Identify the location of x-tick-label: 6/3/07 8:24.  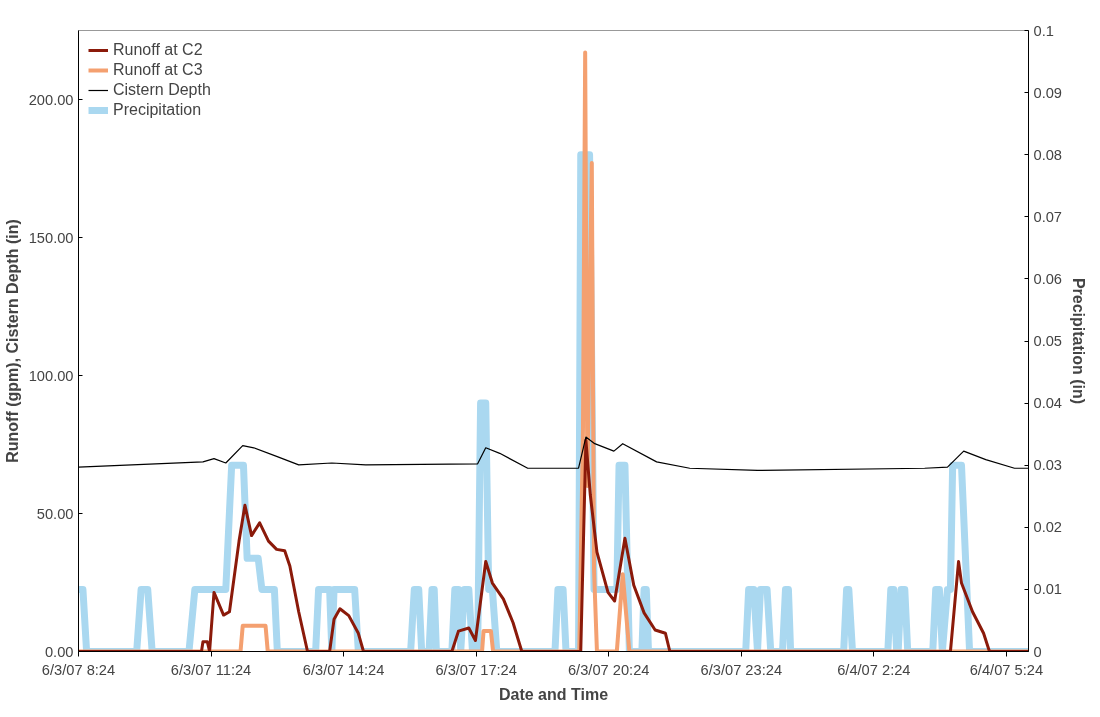
(78, 669).